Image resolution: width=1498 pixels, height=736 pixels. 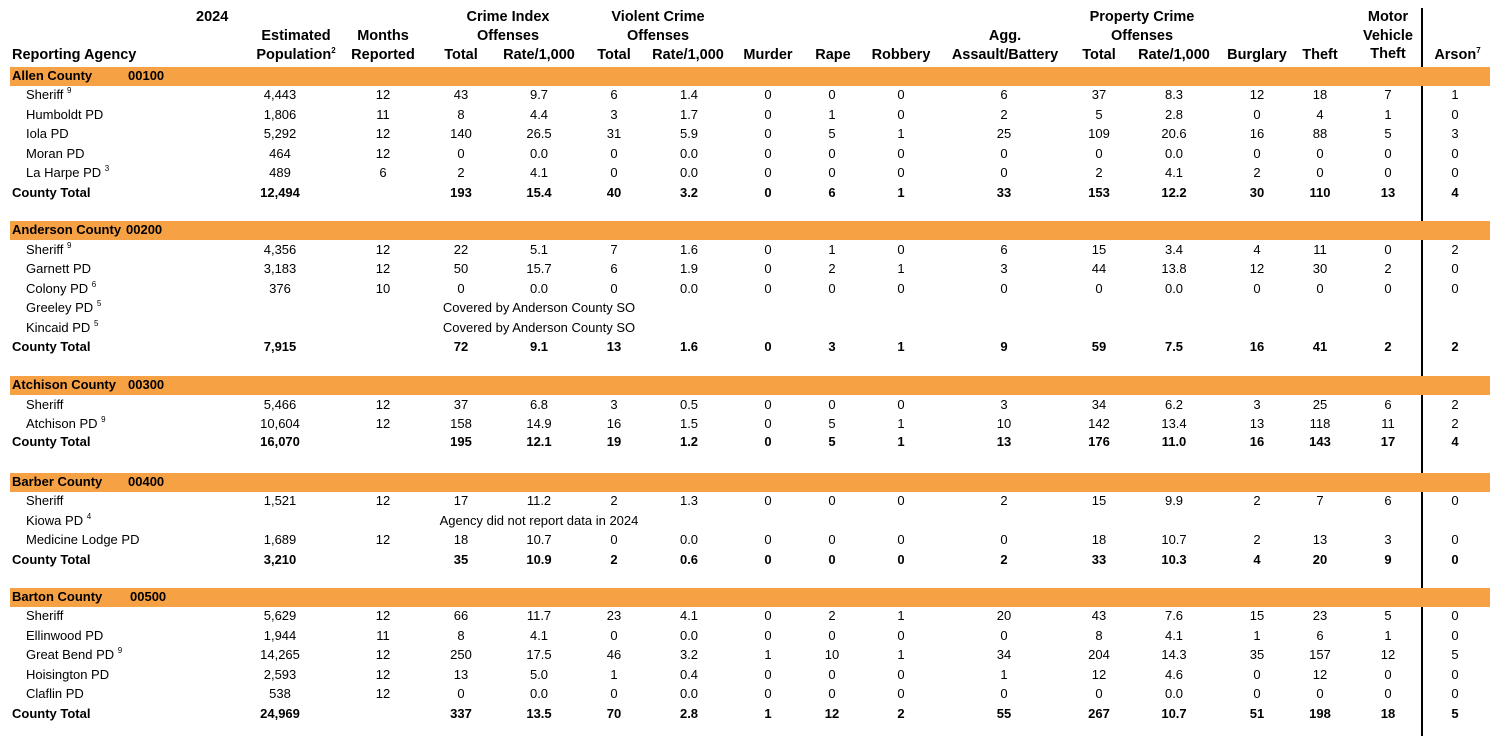 I want to click on header-arson: Arson7, so click(x=1457, y=55).